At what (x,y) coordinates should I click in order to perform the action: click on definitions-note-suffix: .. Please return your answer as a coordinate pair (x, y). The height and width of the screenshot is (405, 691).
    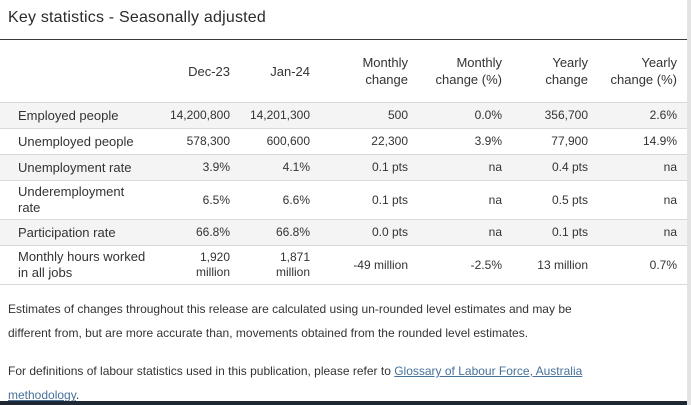
    Looking at the image, I should click on (77, 395).